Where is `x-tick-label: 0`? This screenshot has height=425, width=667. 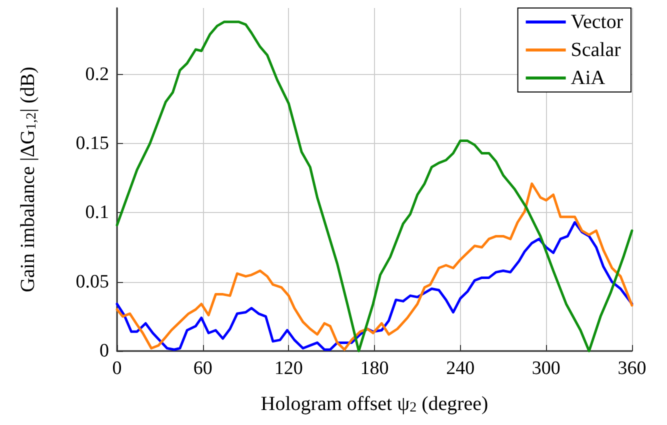 x-tick-label: 0 is located at coordinates (117, 368).